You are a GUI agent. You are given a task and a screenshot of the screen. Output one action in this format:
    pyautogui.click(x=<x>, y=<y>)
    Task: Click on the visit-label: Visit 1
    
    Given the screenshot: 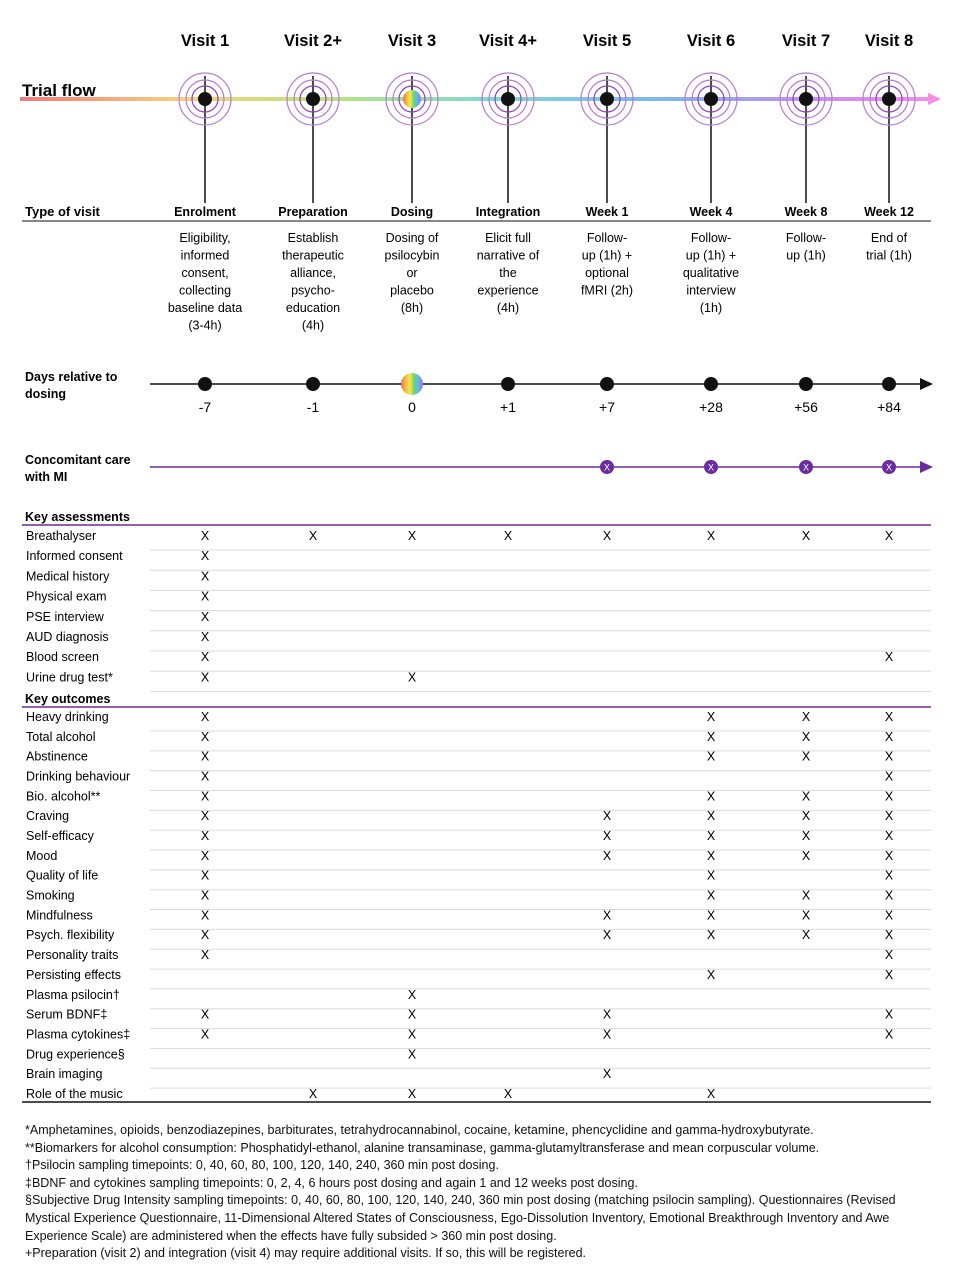 What is the action you would take?
    pyautogui.click(x=205, y=41)
    